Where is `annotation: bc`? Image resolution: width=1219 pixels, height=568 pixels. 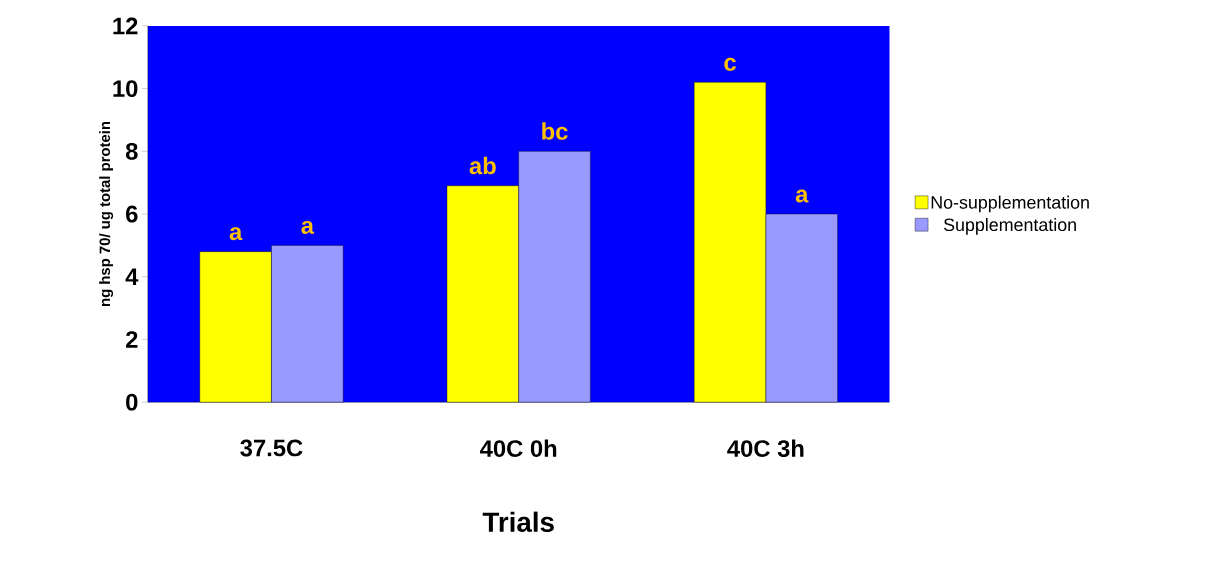 annotation: bc is located at coordinates (555, 131).